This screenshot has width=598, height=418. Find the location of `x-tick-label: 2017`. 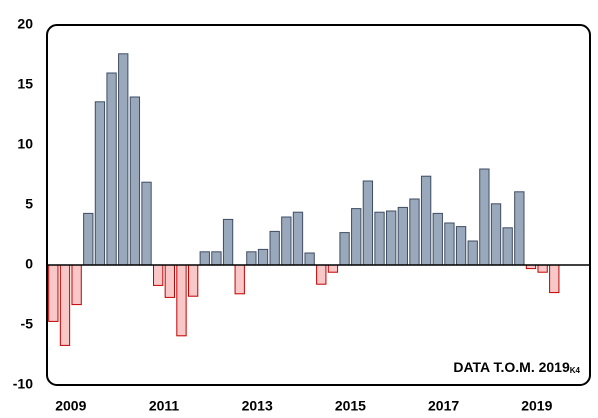

x-tick-label: 2017 is located at coordinates (443, 406).